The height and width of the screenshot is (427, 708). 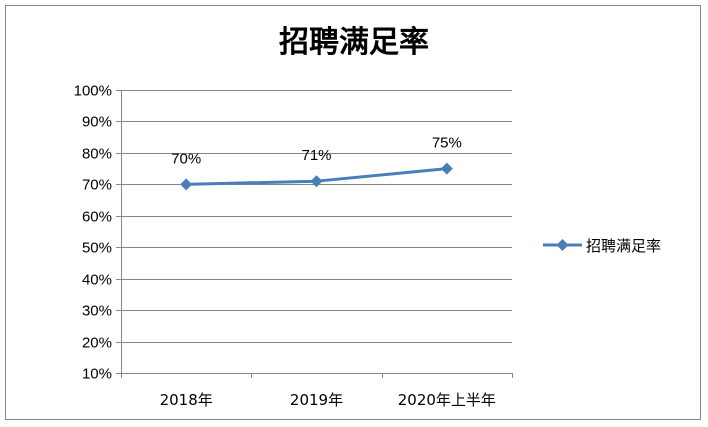 I want to click on data-label: 75%, so click(x=447, y=143).